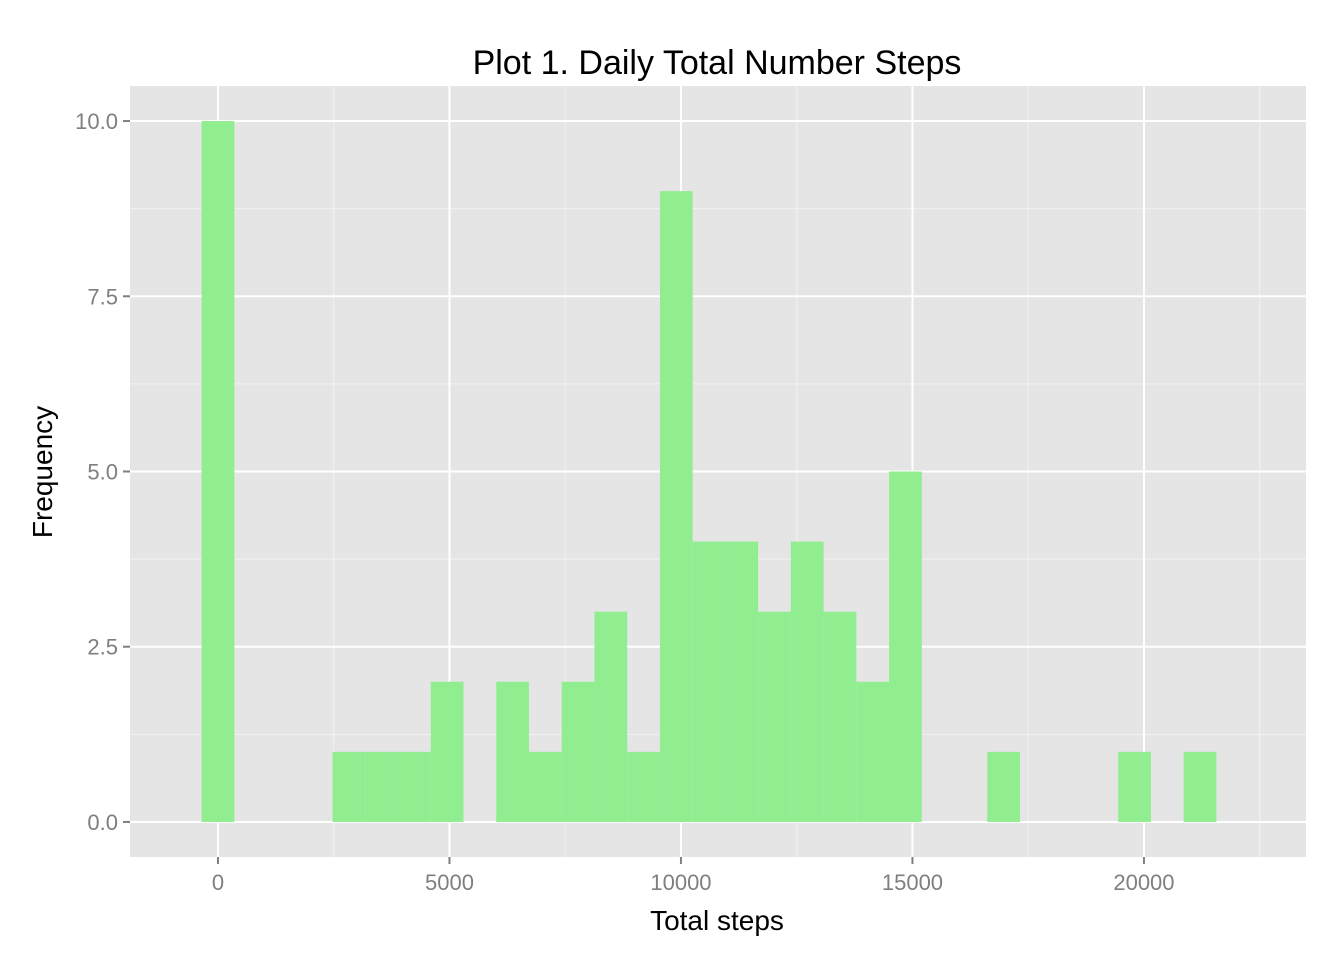 The image size is (1344, 960). Describe the element at coordinates (680, 882) in the screenshot. I see `x-tick-label: 10000` at that location.